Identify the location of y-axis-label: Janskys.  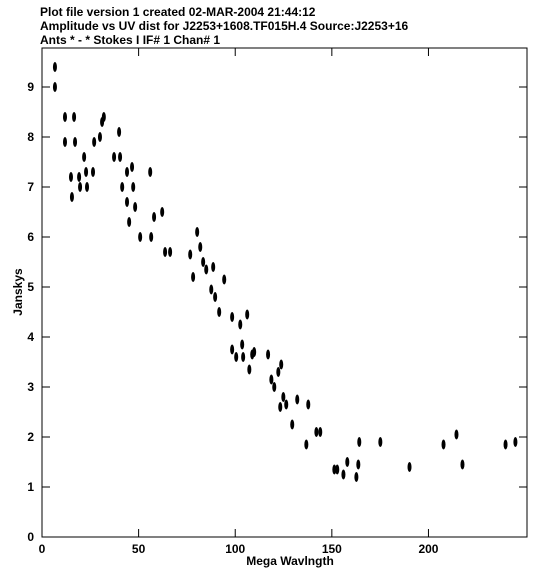
(18, 292).